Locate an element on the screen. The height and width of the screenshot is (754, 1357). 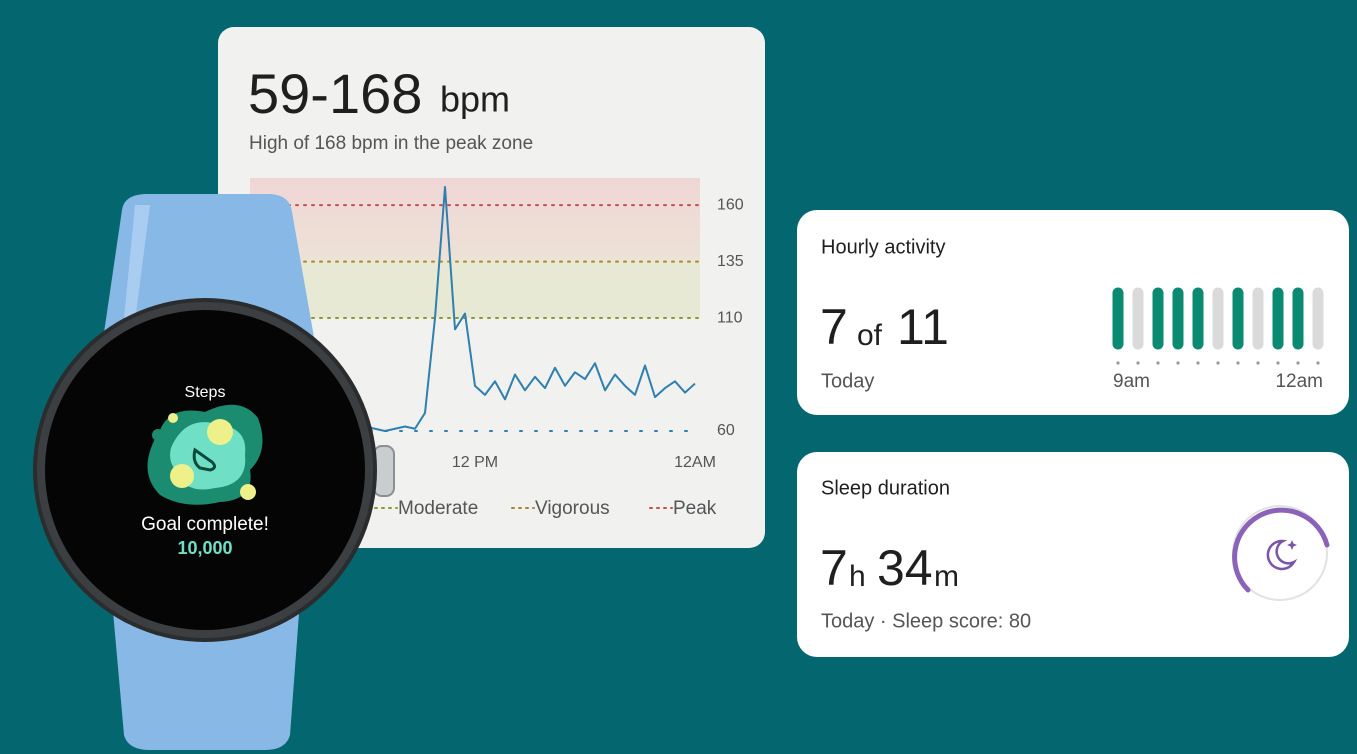
sleep-card is located at coordinates (1073, 554).